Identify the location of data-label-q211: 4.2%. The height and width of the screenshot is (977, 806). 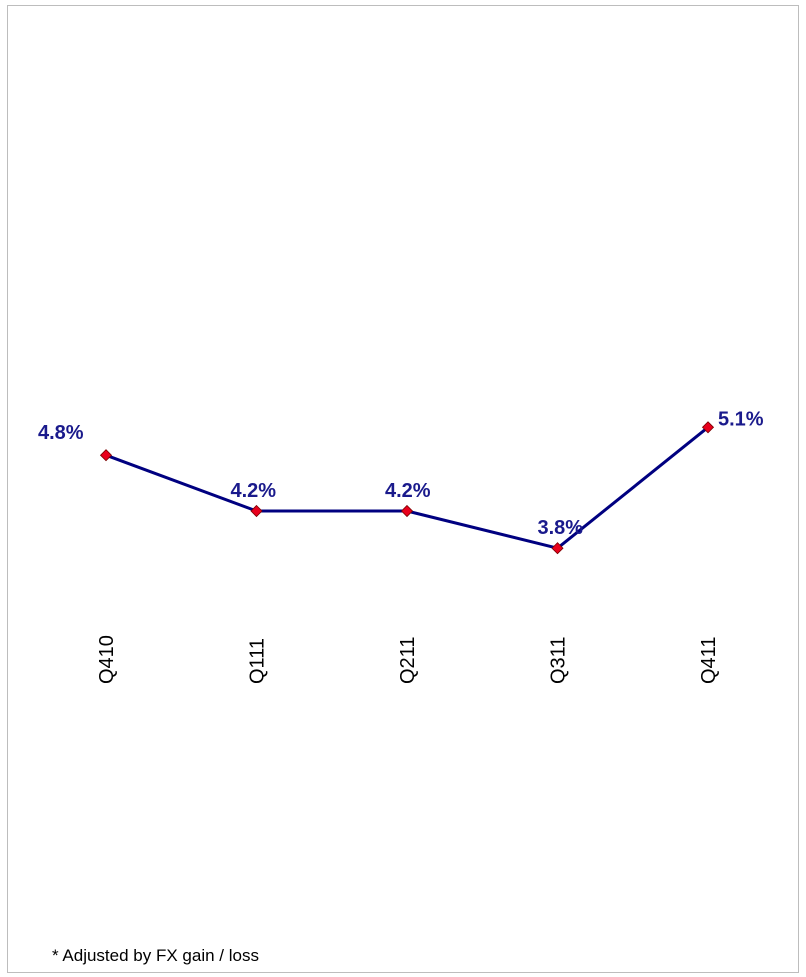
(408, 491).